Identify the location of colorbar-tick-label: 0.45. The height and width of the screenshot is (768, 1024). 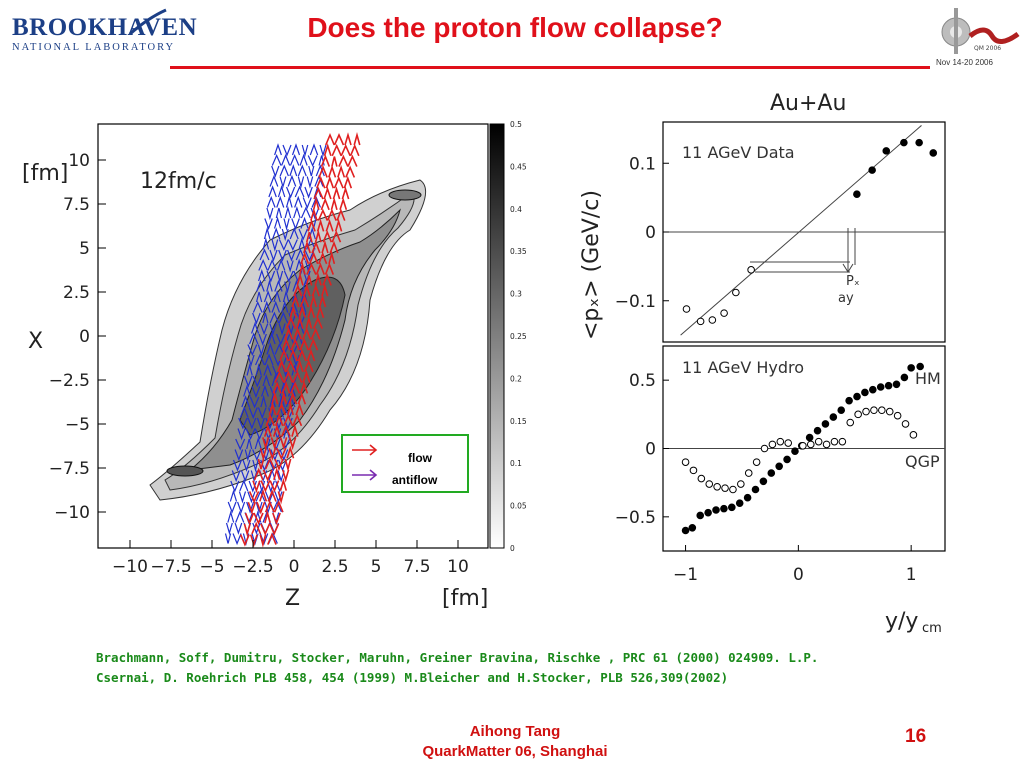
(518, 166).